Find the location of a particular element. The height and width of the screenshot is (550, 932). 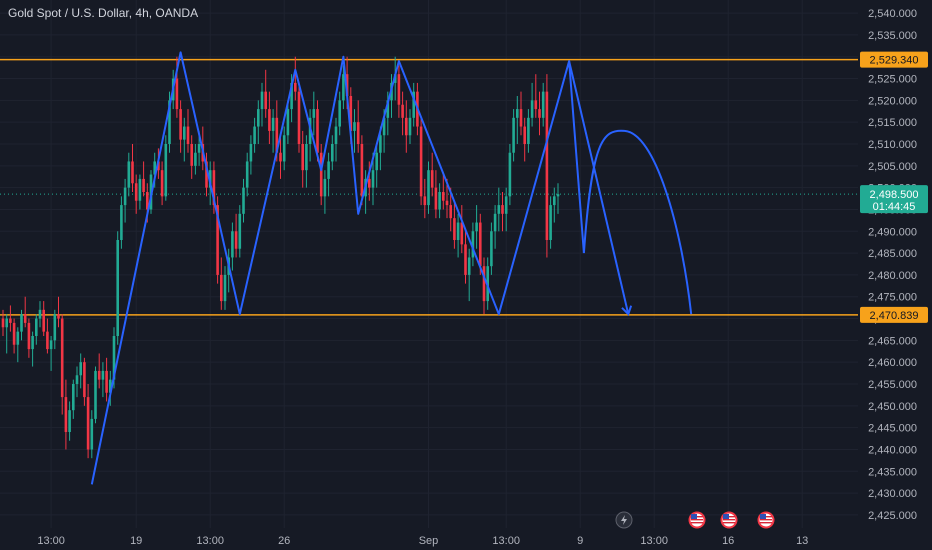

price-tick-label: 2,425.000 is located at coordinates (892, 516).